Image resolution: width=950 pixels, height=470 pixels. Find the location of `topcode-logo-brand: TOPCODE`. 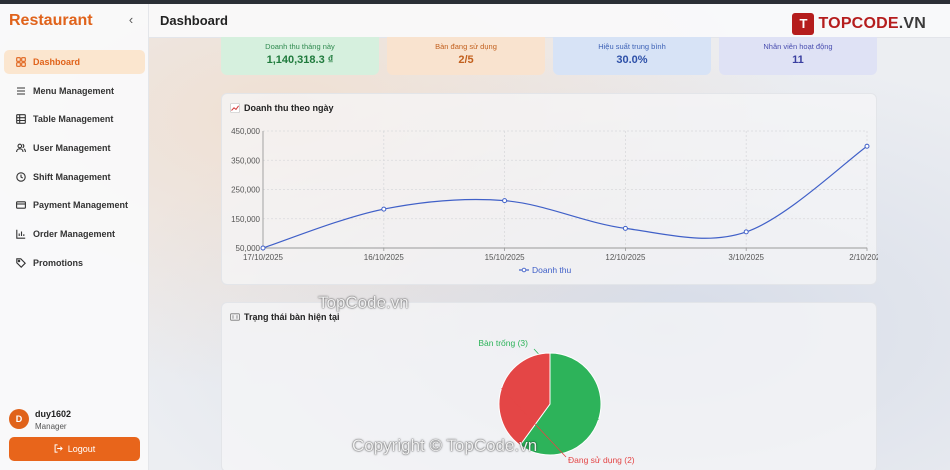

topcode-logo-brand: TOPCODE is located at coordinates (858, 23).